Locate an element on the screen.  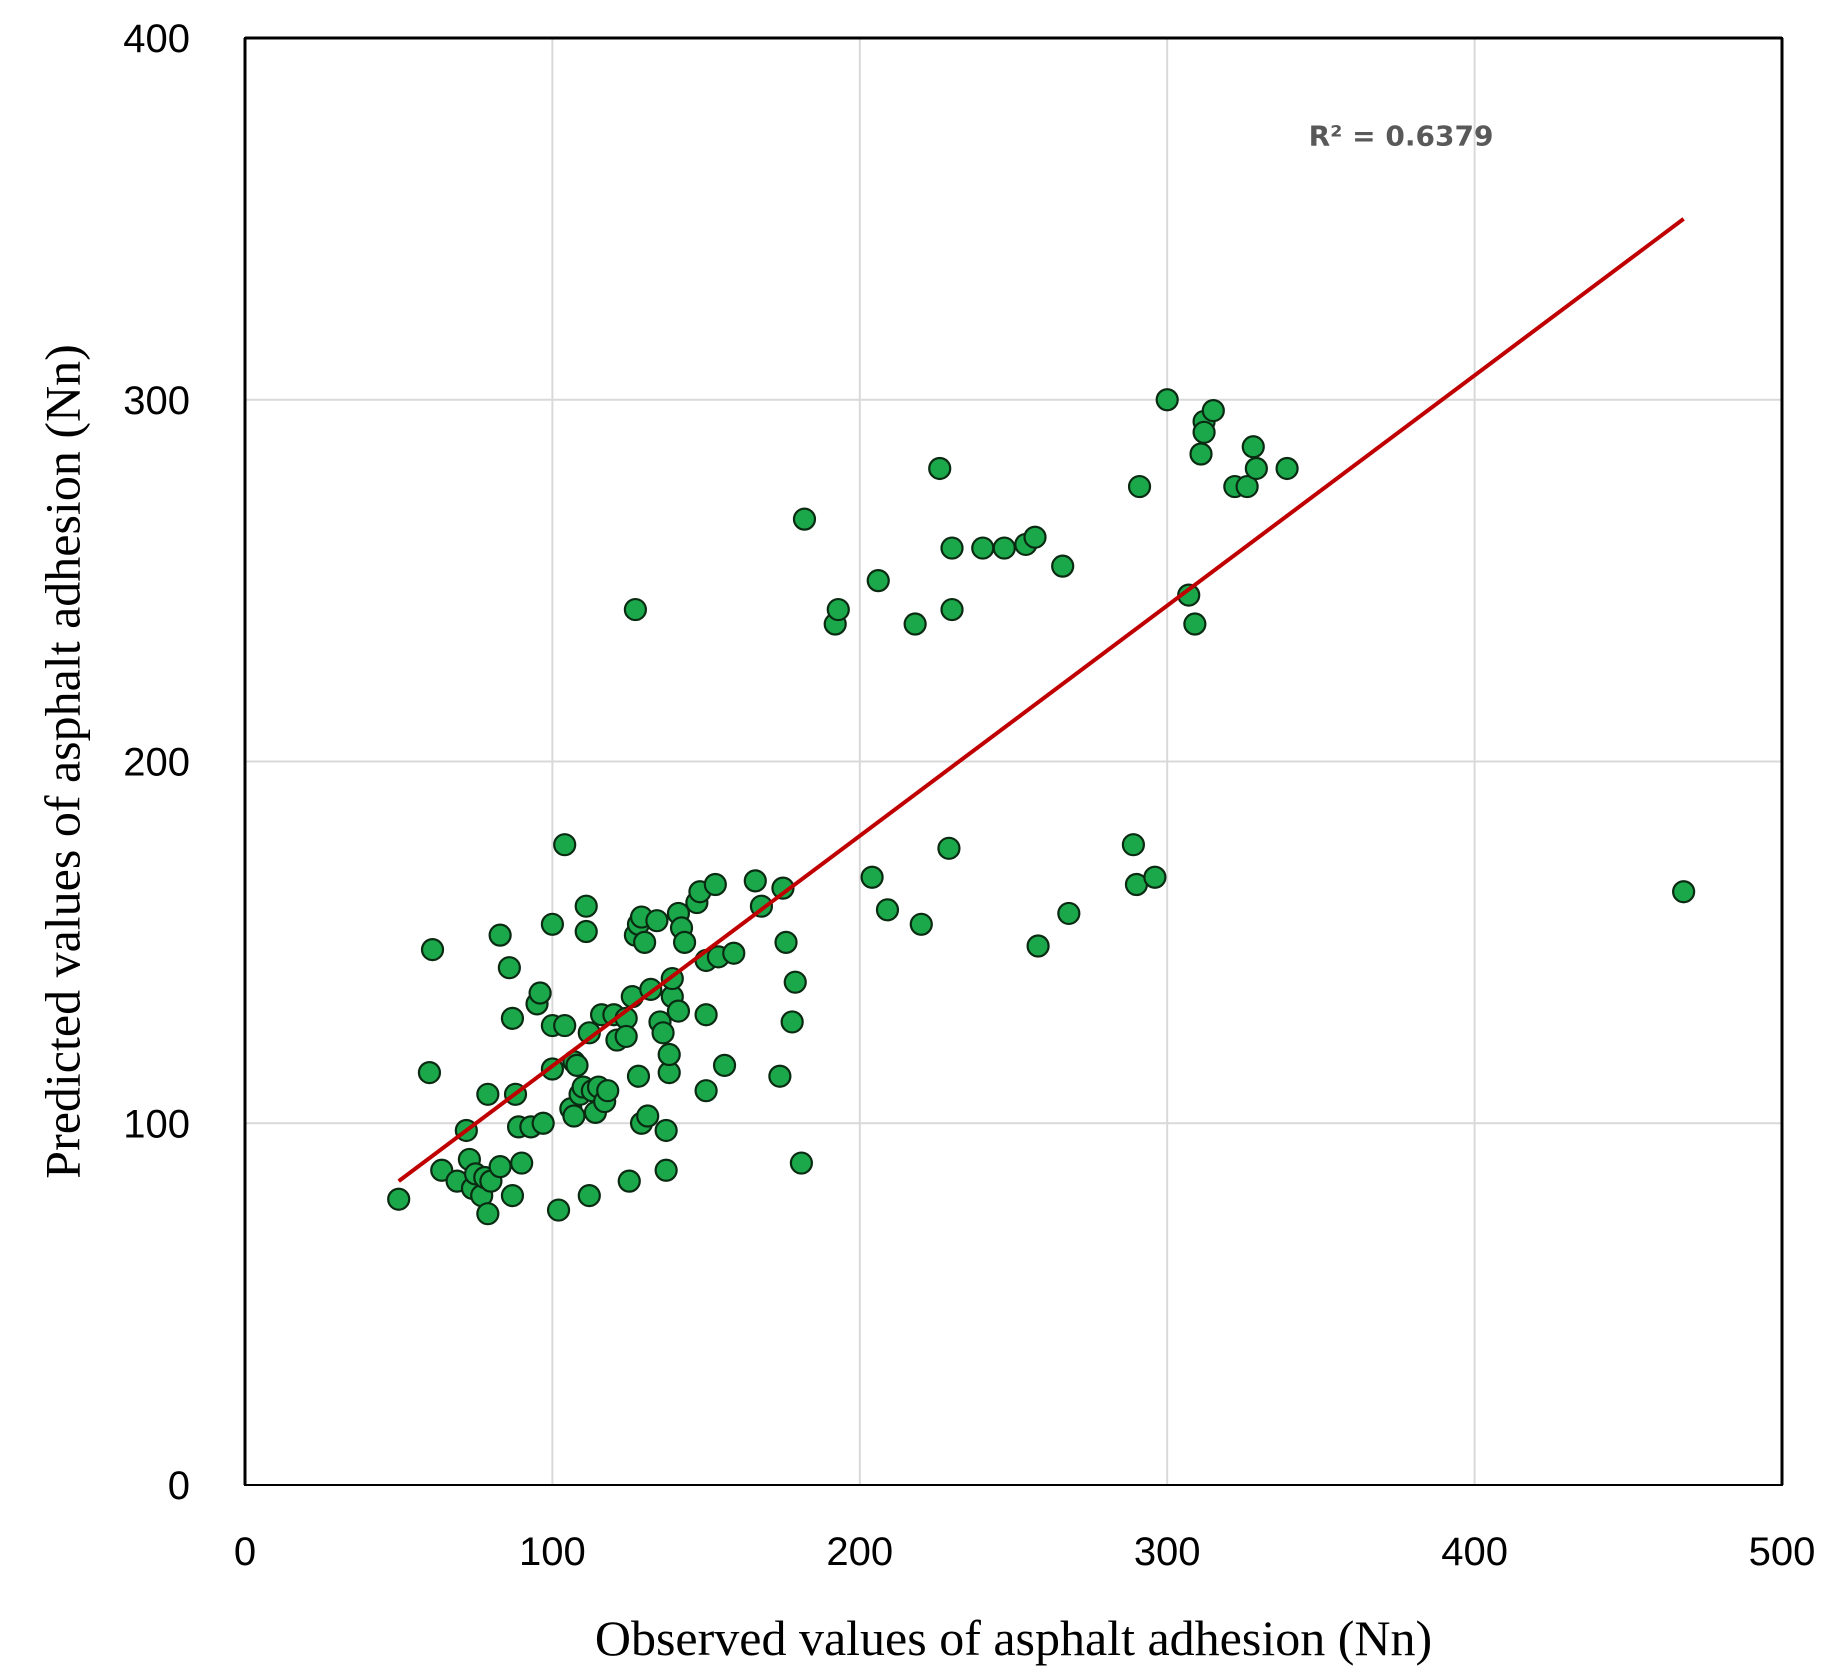
y-tick-label: 300 is located at coordinates (156, 401).